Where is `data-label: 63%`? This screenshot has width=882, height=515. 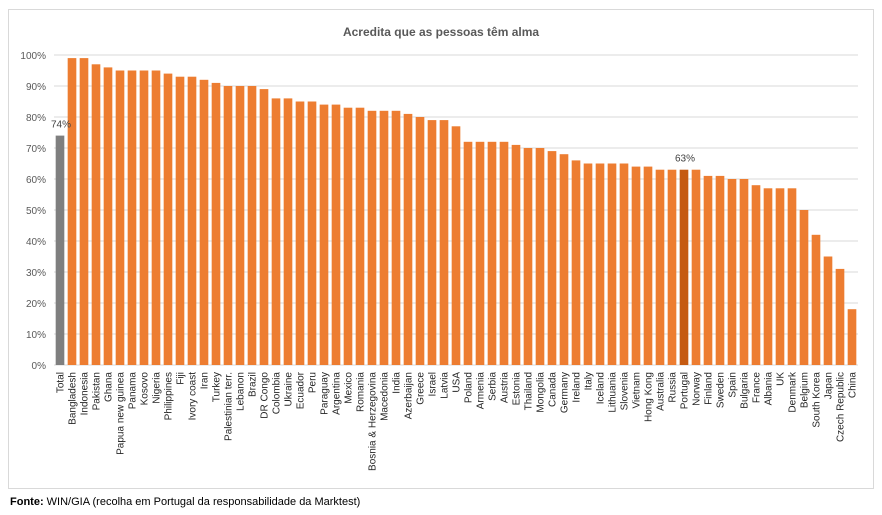 data-label: 63% is located at coordinates (685, 159).